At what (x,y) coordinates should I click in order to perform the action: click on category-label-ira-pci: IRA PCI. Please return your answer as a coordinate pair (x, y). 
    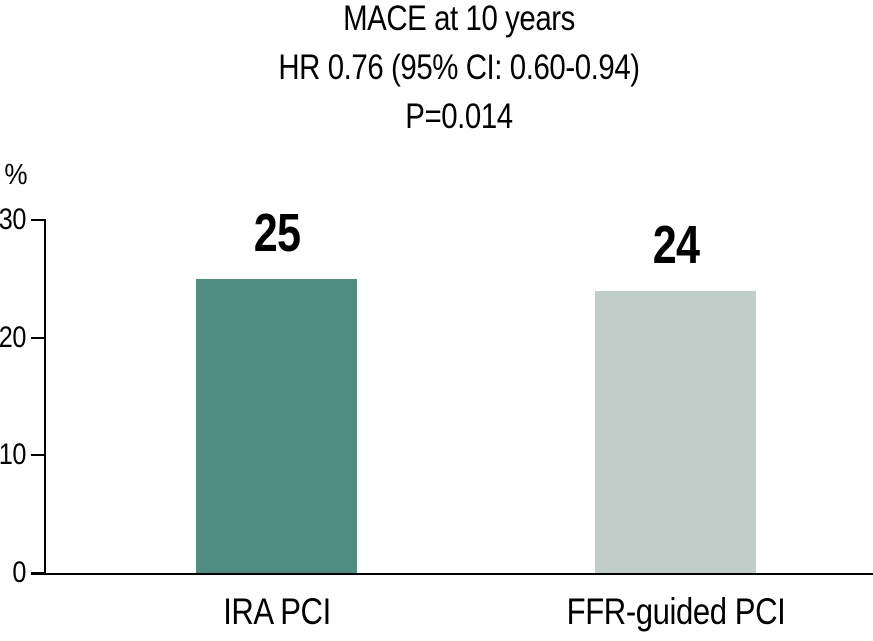
    Looking at the image, I should click on (277, 611).